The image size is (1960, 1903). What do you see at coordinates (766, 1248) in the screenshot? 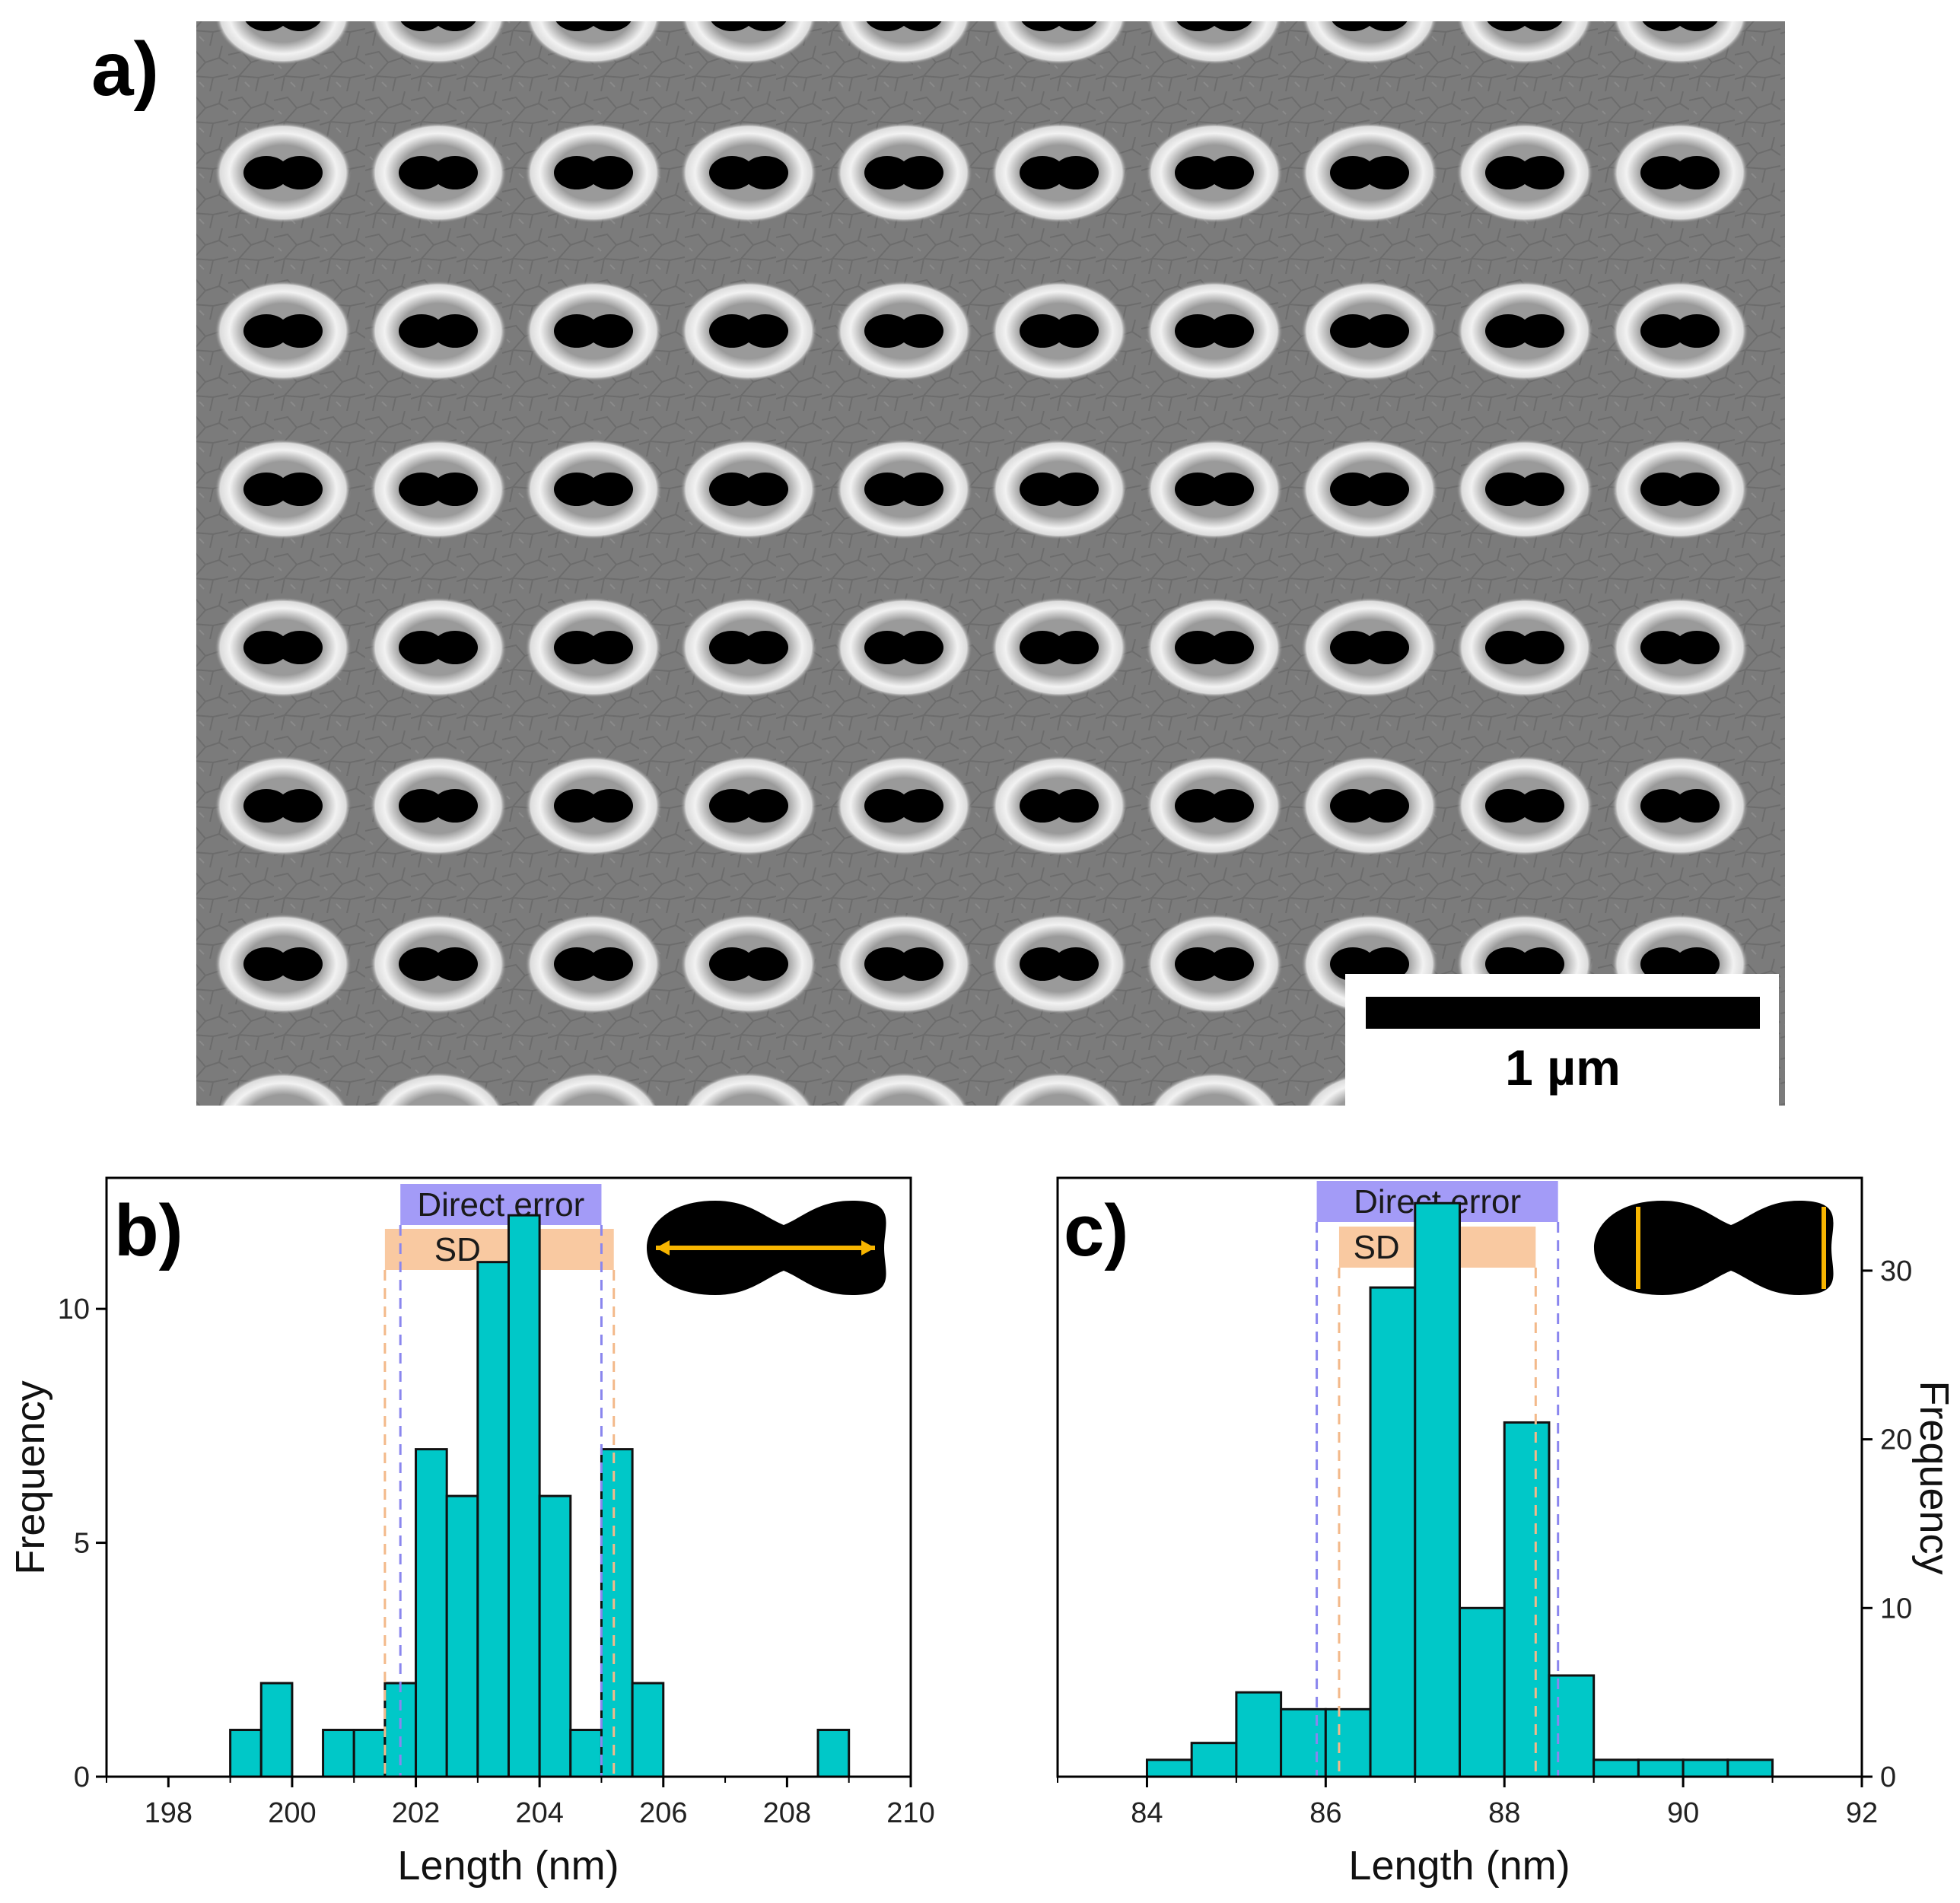
I see `chart-b-inset` at bounding box center [766, 1248].